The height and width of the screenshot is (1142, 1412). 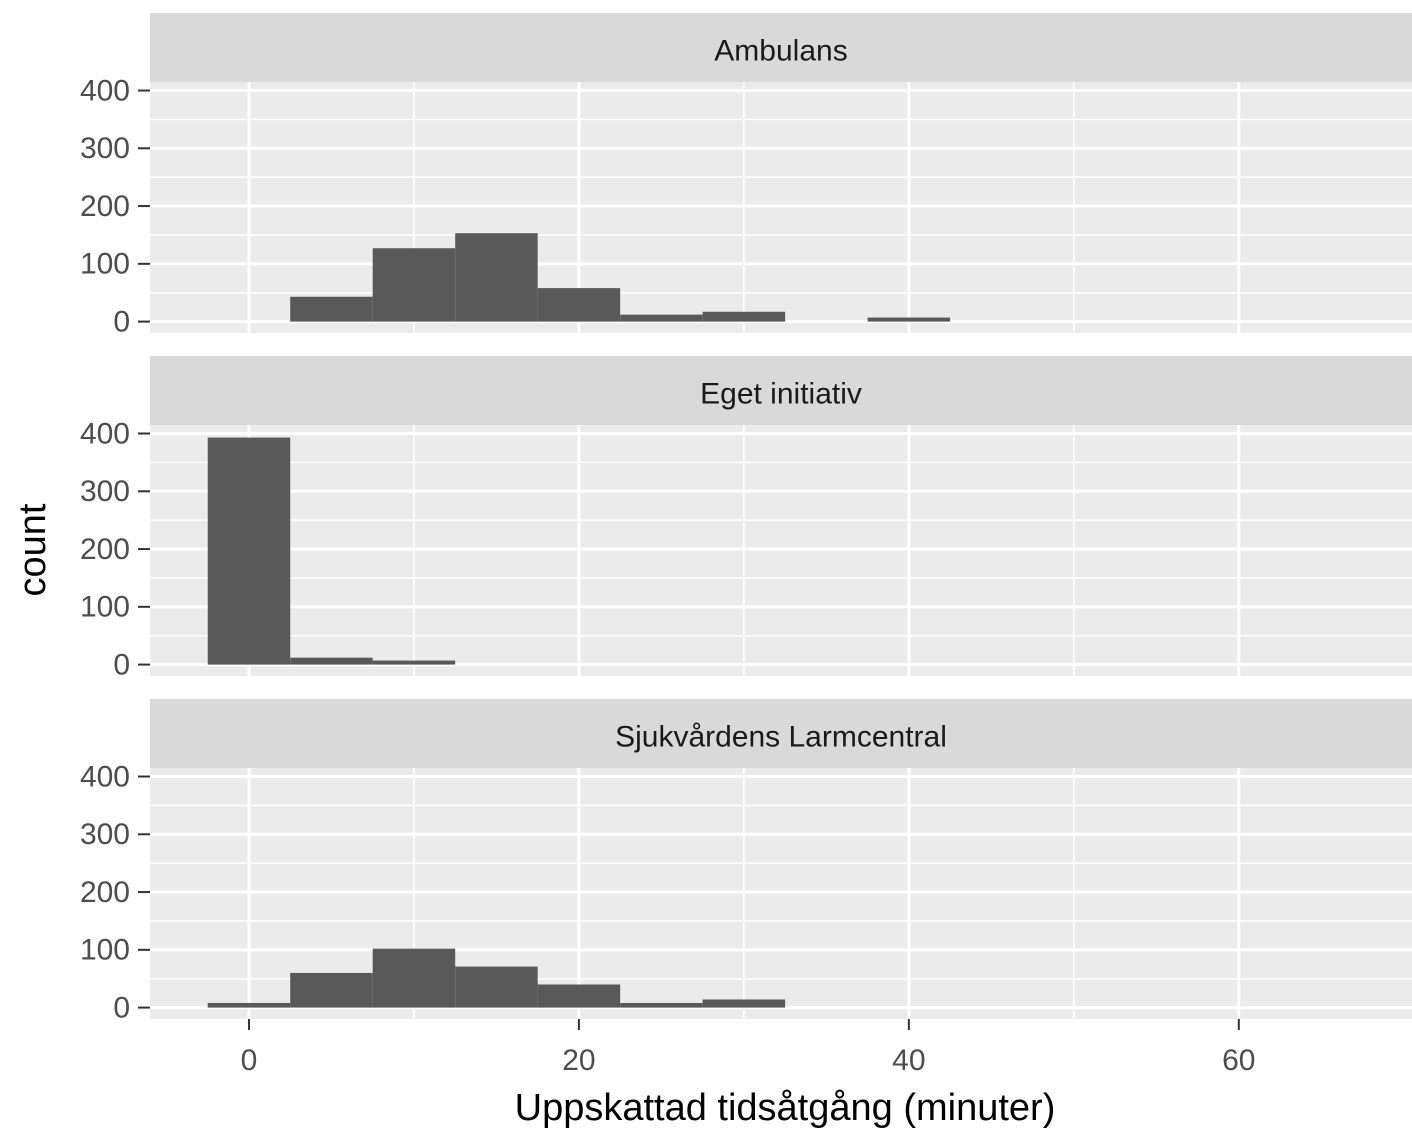 What do you see at coordinates (908, 1060) in the screenshot?
I see `x-tick-label: 40` at bounding box center [908, 1060].